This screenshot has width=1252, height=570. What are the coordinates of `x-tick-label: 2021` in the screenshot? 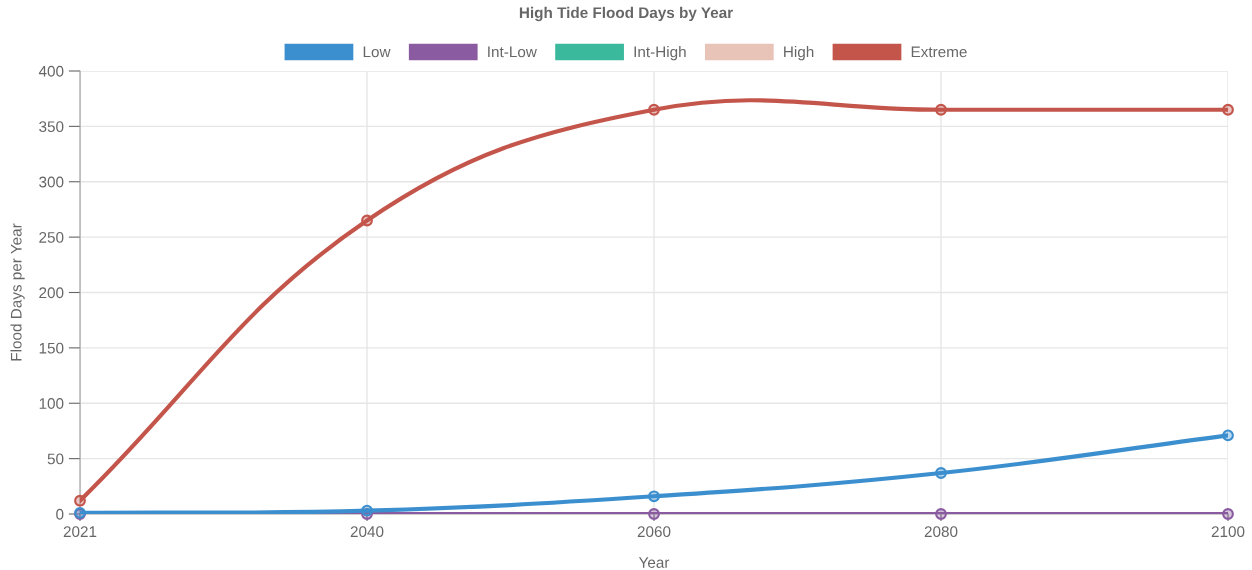 It's located at (80, 532).